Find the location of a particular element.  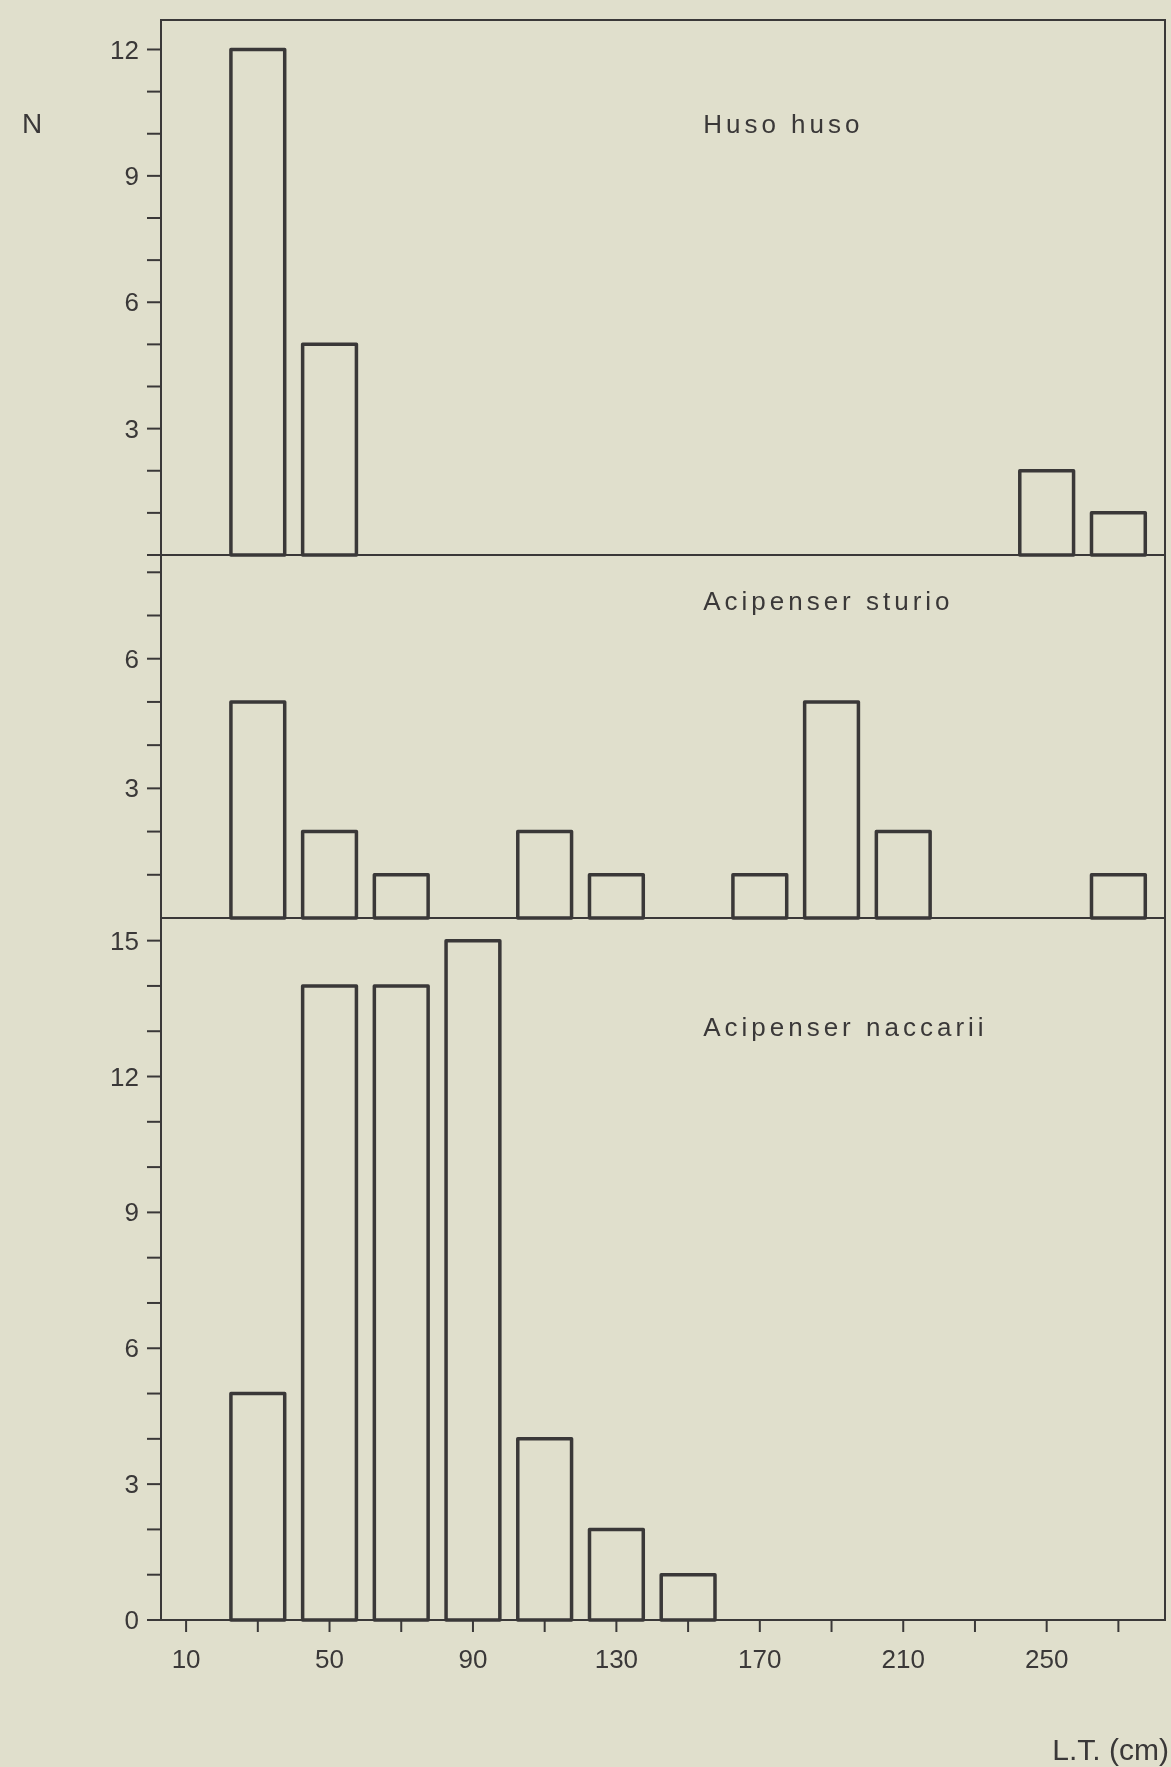

y-tick-label: 0 is located at coordinates (131, 1620).